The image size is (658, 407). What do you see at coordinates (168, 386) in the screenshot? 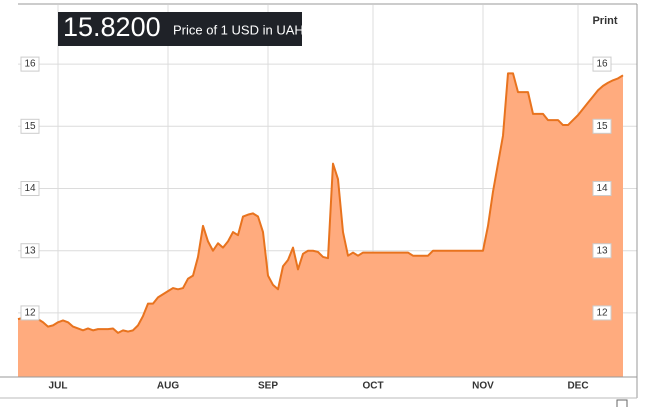
I see `x-tick-label: AUG` at bounding box center [168, 386].